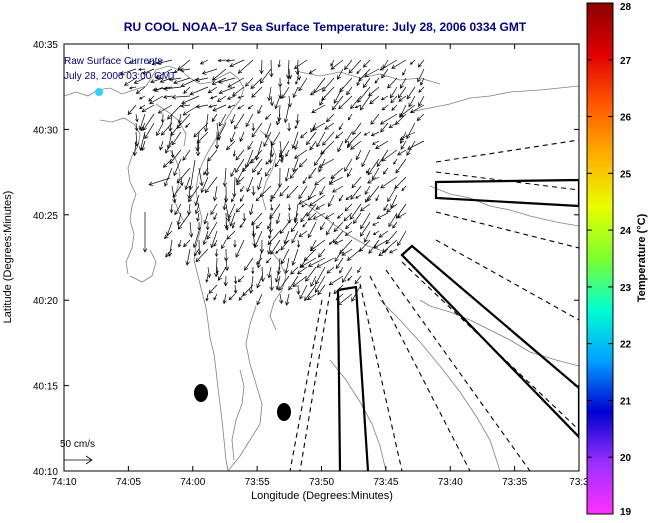  What do you see at coordinates (322, 496) in the screenshot?
I see `x-axis-label: Longitude (Degrees:Minutes)` at bounding box center [322, 496].